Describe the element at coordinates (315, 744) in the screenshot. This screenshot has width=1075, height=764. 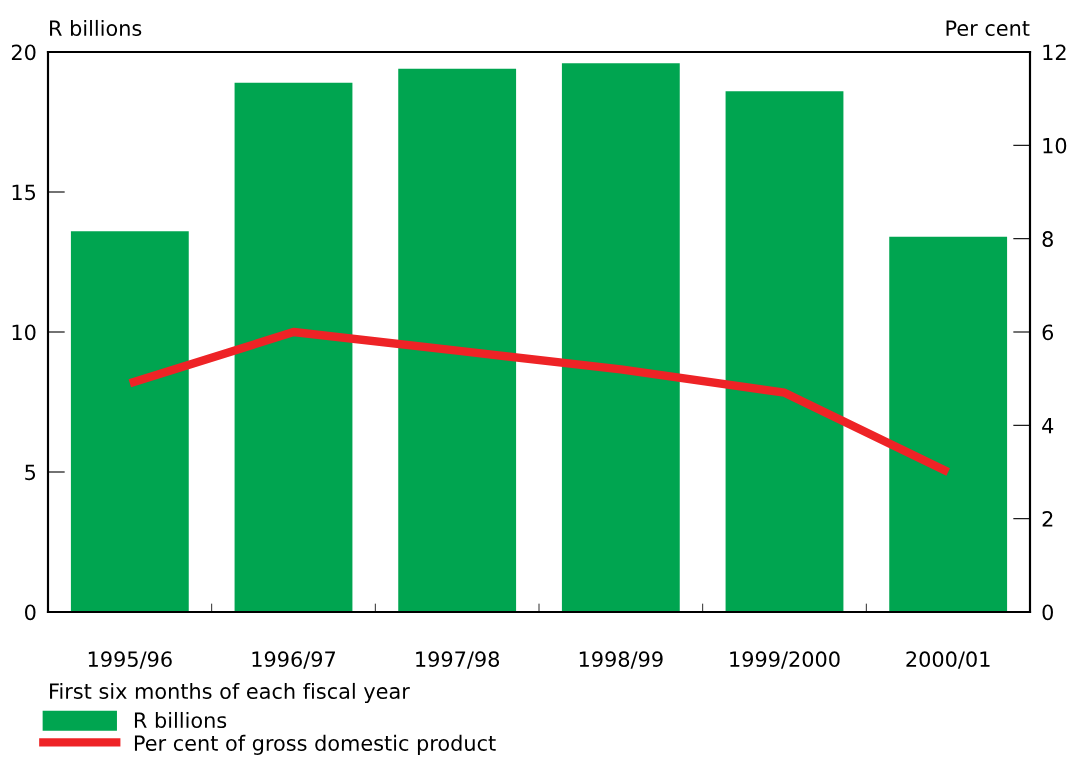
I see `legend-label: Per cent of gross domestic product` at that location.